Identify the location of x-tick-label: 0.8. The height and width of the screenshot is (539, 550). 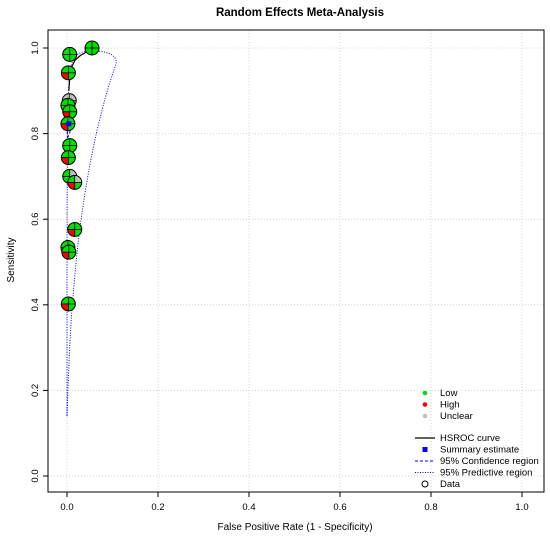
(430, 507).